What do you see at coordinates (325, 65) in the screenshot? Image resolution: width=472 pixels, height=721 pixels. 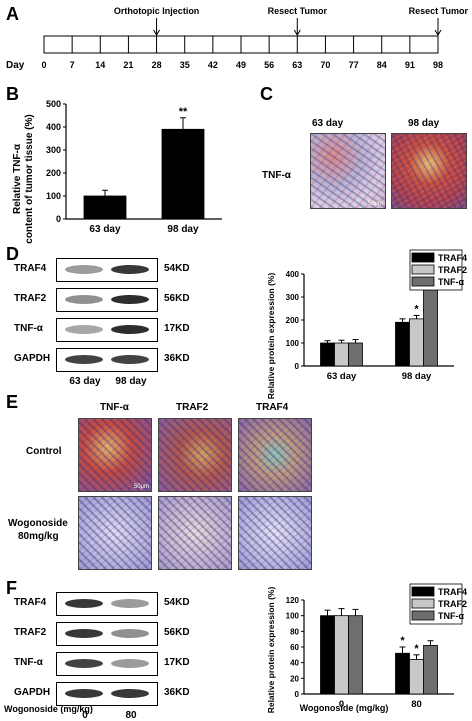 I see `timeline-tick-label: 70` at bounding box center [325, 65].